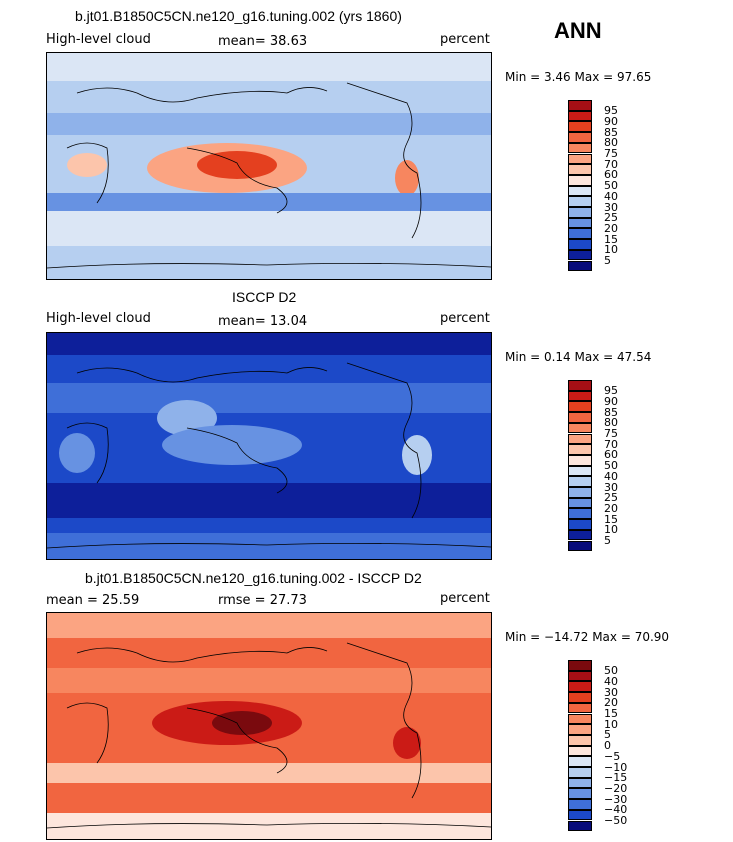 The image size is (733, 842). What do you see at coordinates (611, 143) in the screenshot?
I see `panel1-colorbar-tick-label: 80` at bounding box center [611, 143].